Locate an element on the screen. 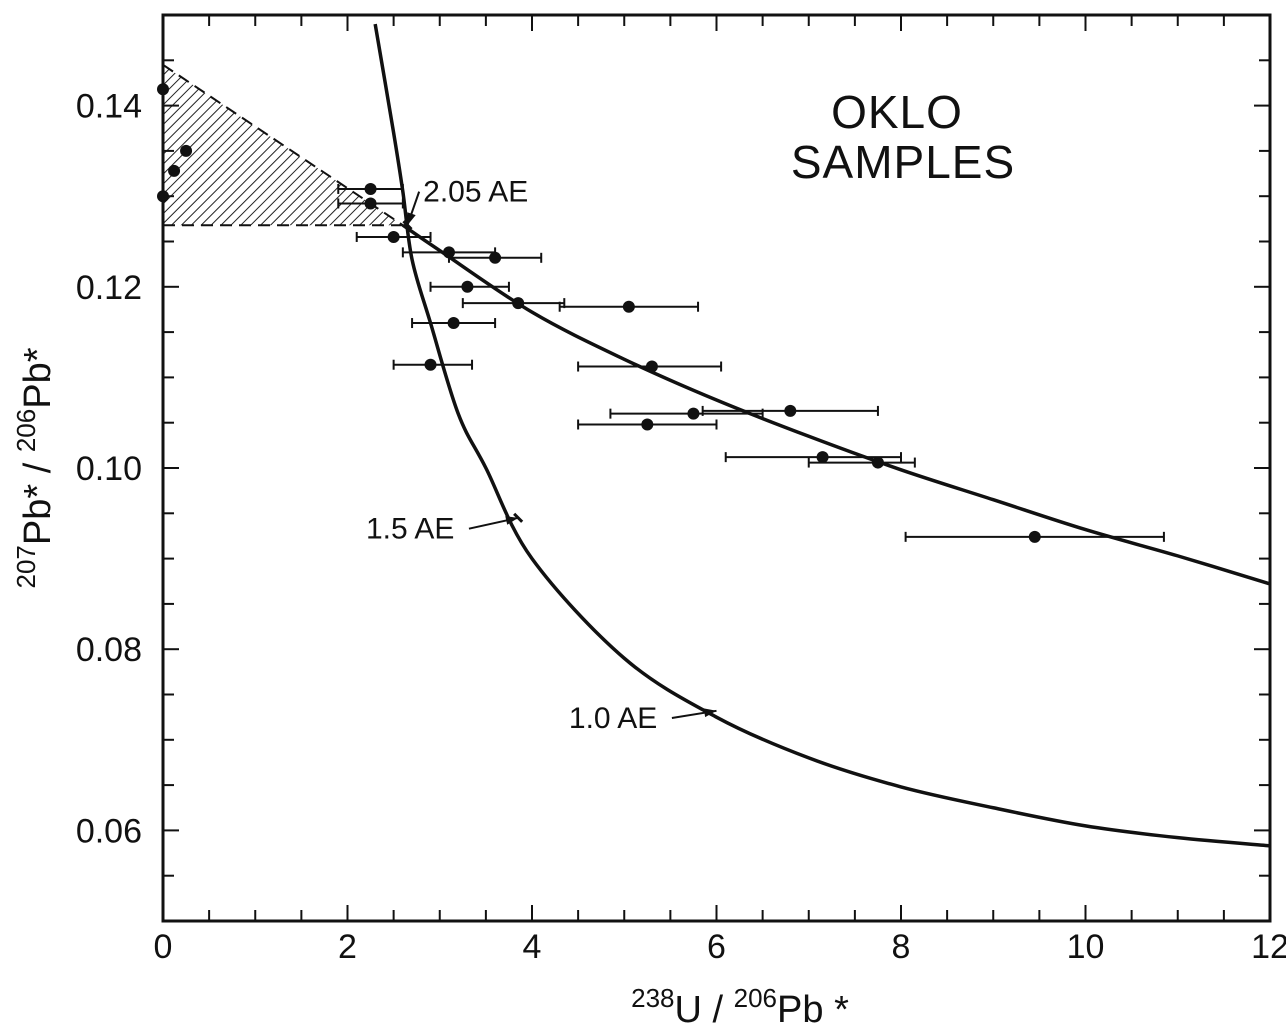 The width and height of the screenshot is (1286, 1033). curve-label: 2.05 AE is located at coordinates (475, 192).